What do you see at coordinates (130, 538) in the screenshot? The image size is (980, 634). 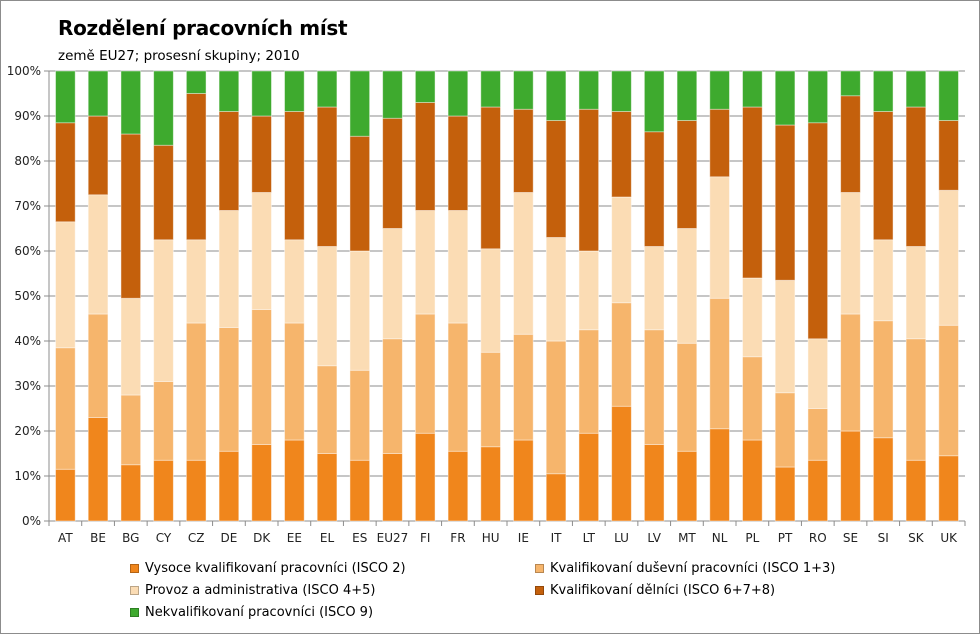 I see `x-tick-label: BG` at bounding box center [130, 538].